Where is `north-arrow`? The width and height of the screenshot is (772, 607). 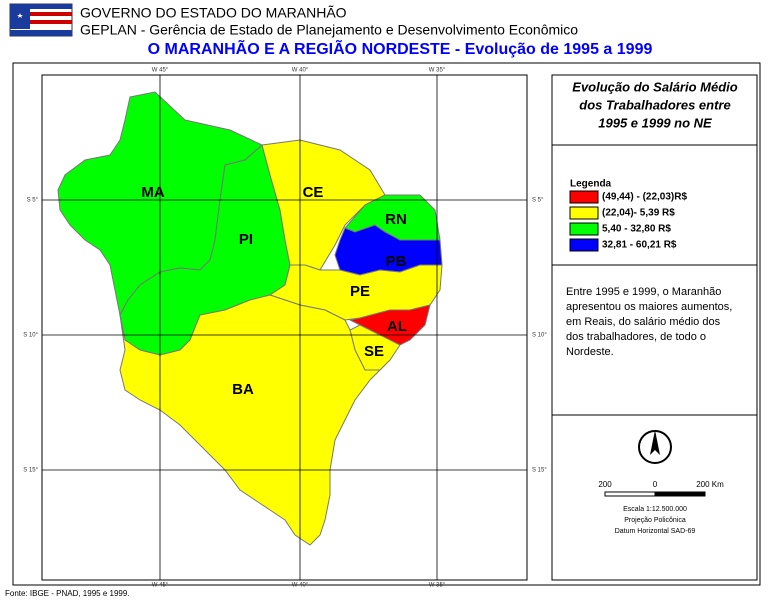 north-arrow is located at coordinates (655, 447).